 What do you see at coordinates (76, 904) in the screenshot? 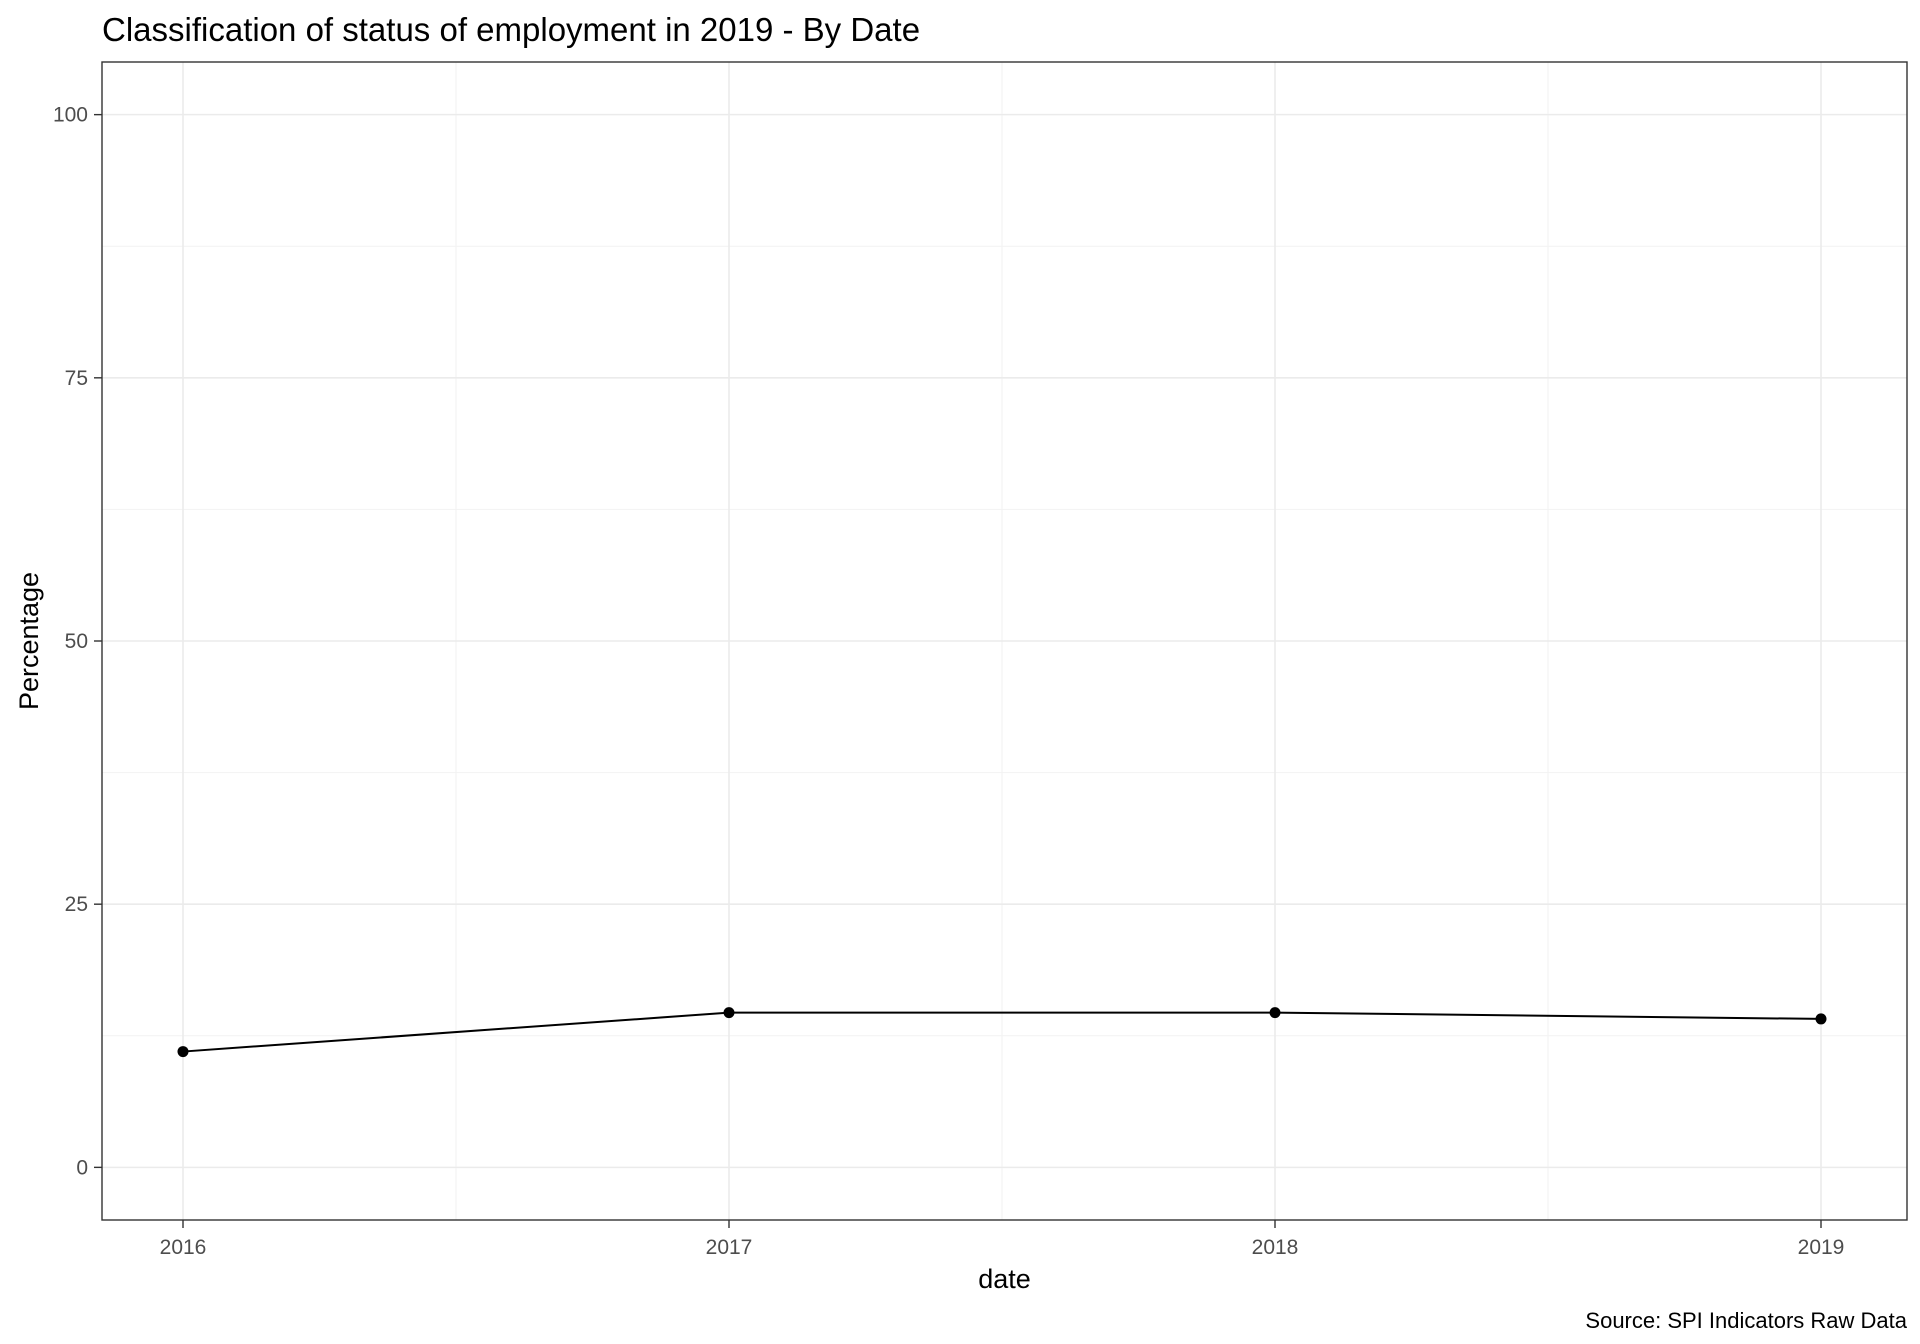
I see `y-tick-label: 25` at bounding box center [76, 904].